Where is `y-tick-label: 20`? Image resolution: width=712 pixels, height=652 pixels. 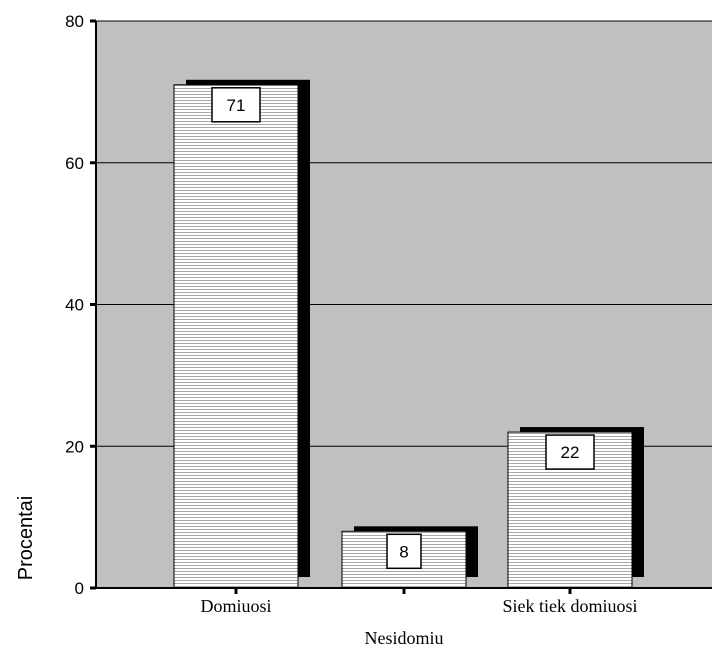
y-tick-label: 20 is located at coordinates (74, 446).